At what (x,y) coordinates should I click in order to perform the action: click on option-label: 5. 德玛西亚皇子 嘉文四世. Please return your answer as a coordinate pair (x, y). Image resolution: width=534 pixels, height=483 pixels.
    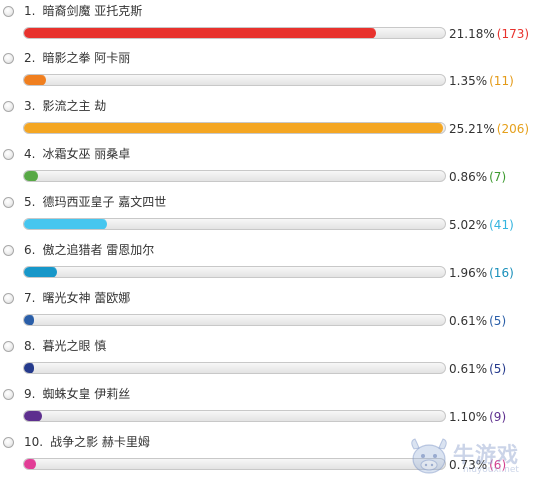
    Looking at the image, I should click on (95, 202).